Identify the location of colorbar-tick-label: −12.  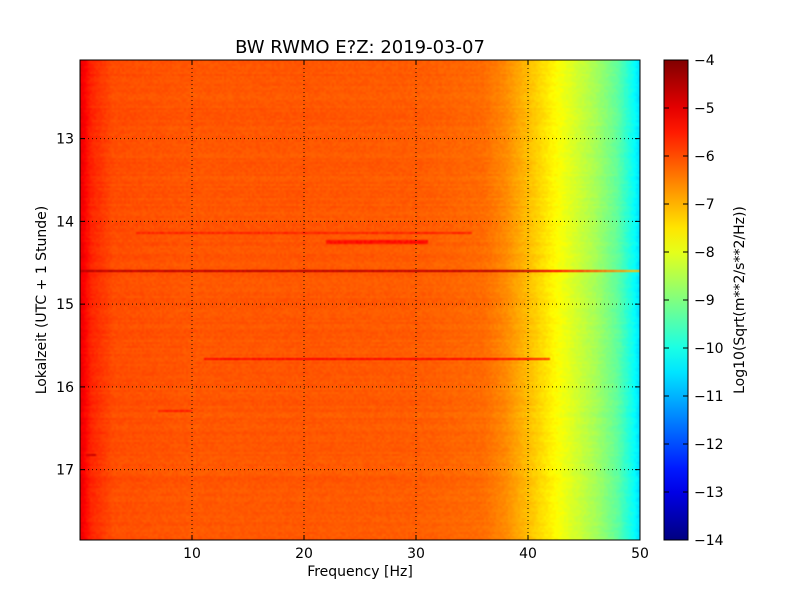
(709, 445).